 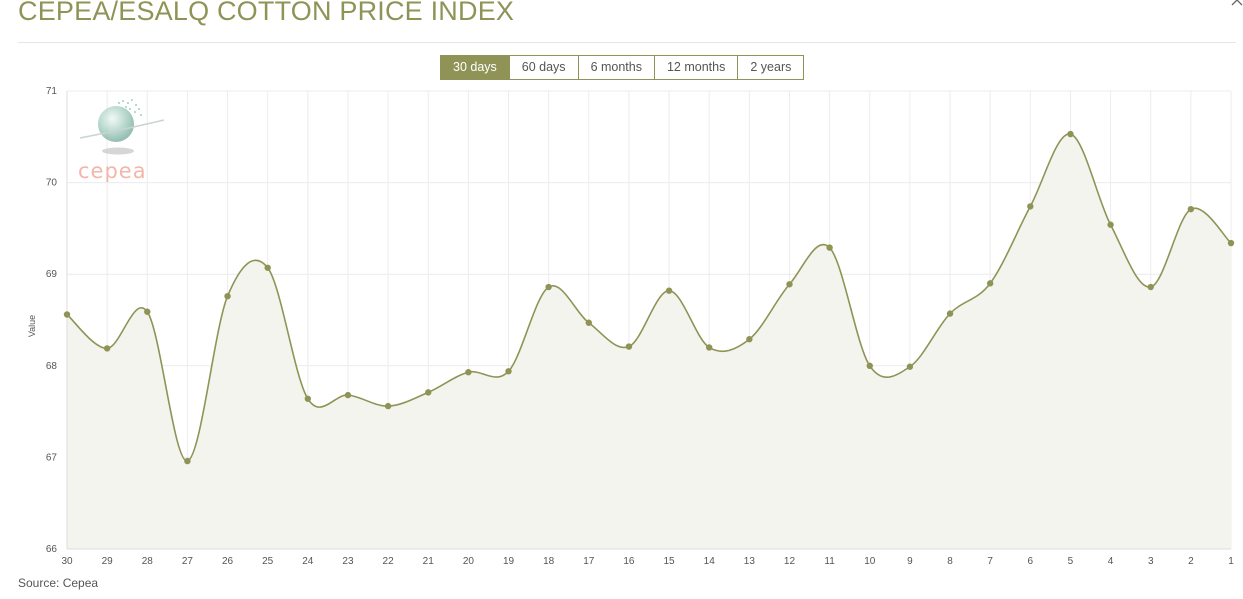 I want to click on x-tick-label: 25, so click(x=268, y=561).